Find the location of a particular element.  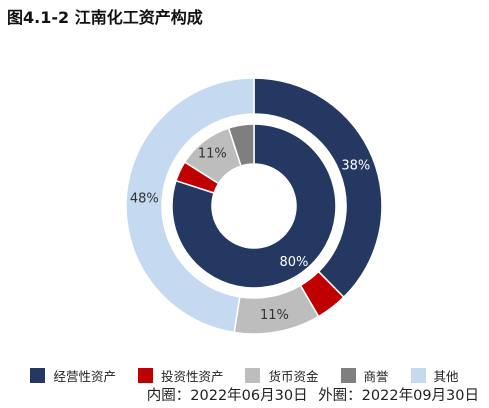

legend-label: 商誉 is located at coordinates (376, 376).